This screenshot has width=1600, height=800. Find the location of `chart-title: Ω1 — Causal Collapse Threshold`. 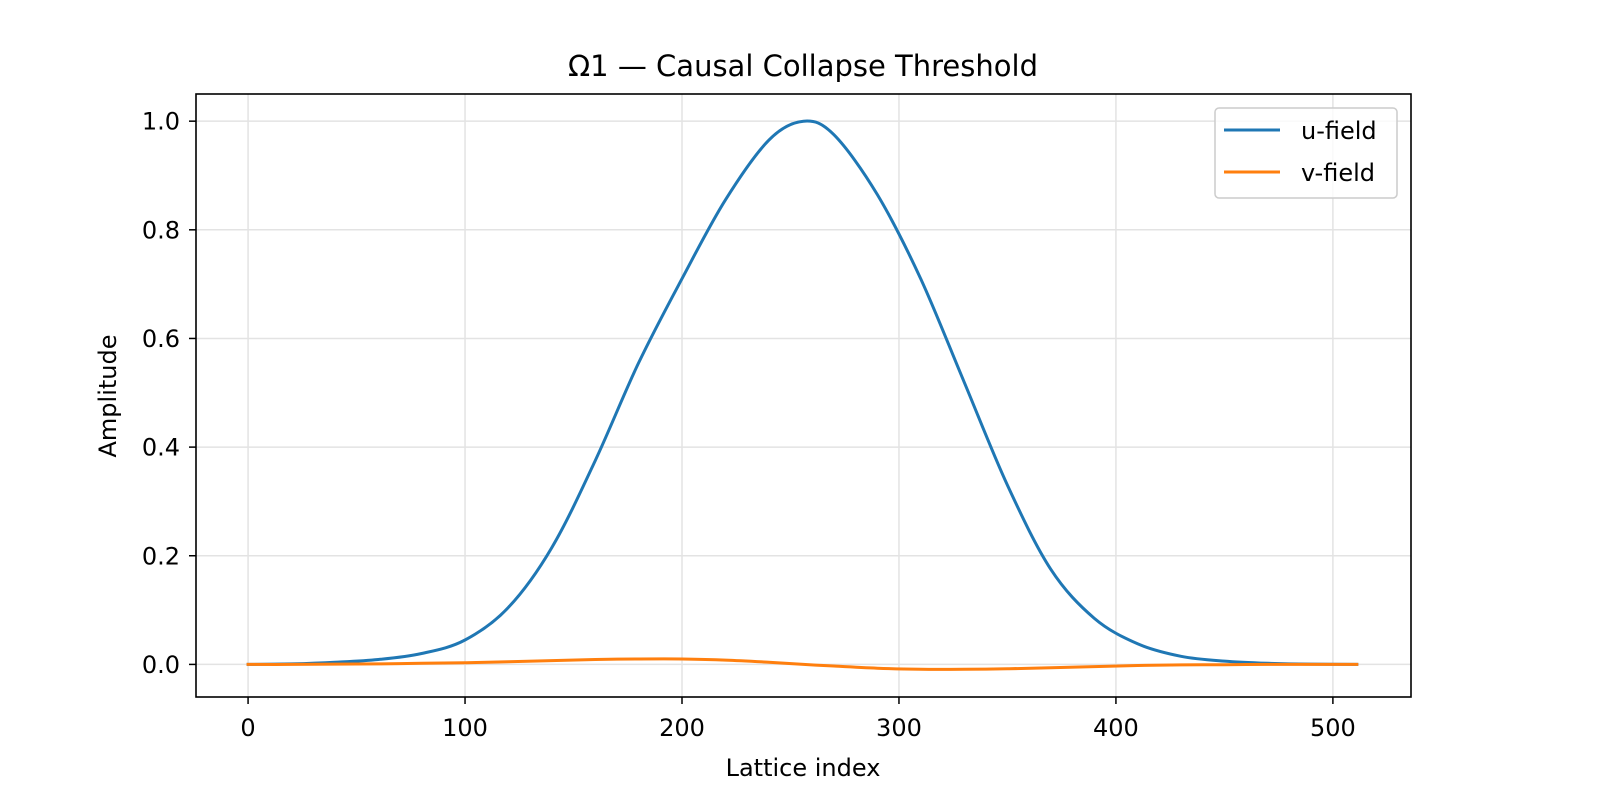

chart-title: Ω1 — Causal Collapse Threshold is located at coordinates (803, 66).